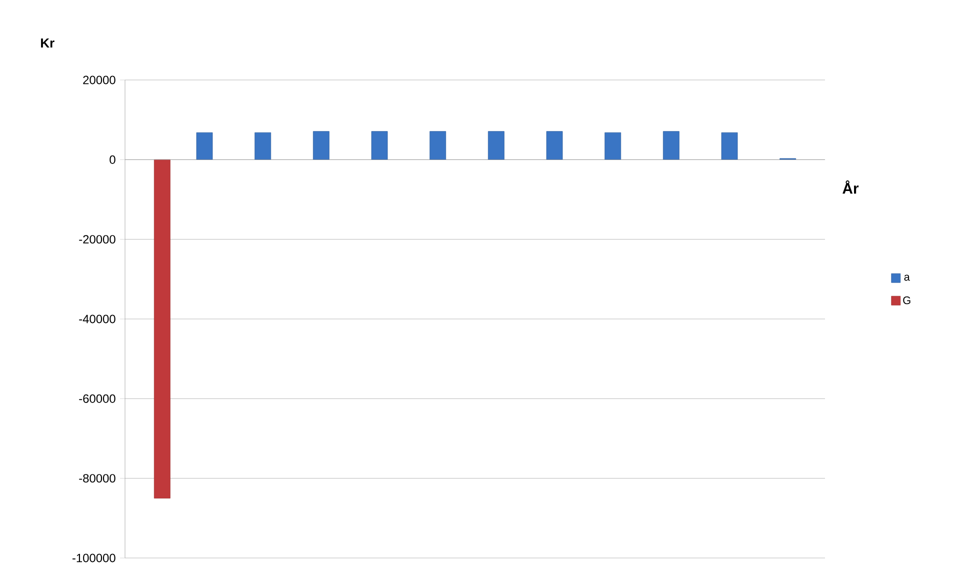 The image size is (955, 577). What do you see at coordinates (906, 300) in the screenshot?
I see `legend-label: G` at bounding box center [906, 300].